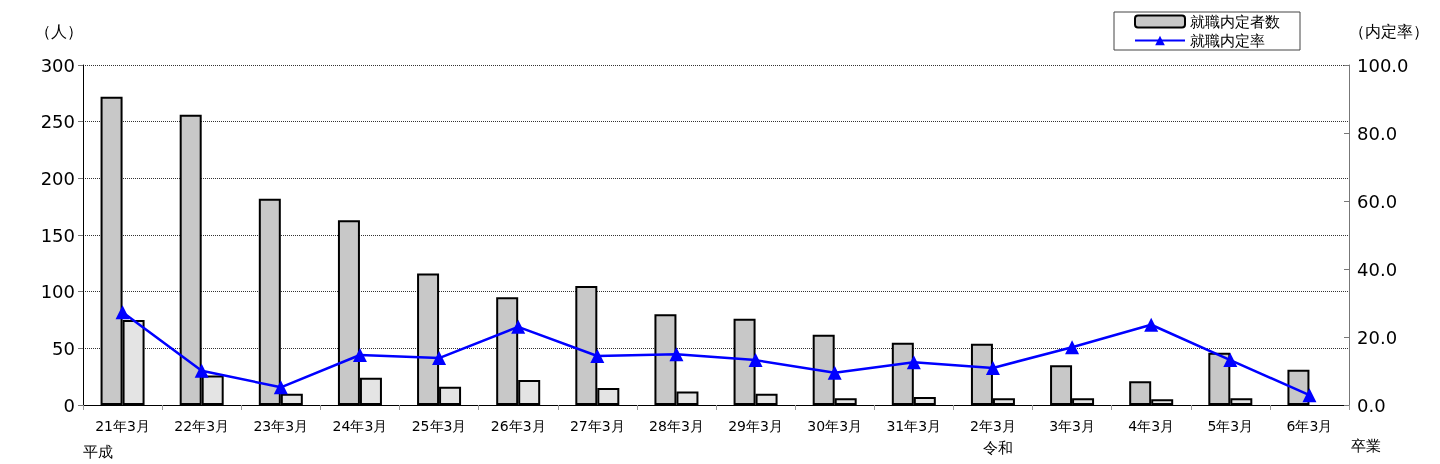 Image resolution: width=1440 pixels, height=464 pixels. What do you see at coordinates (98, 451) in the screenshot?
I see `text: 平成` at bounding box center [98, 451].